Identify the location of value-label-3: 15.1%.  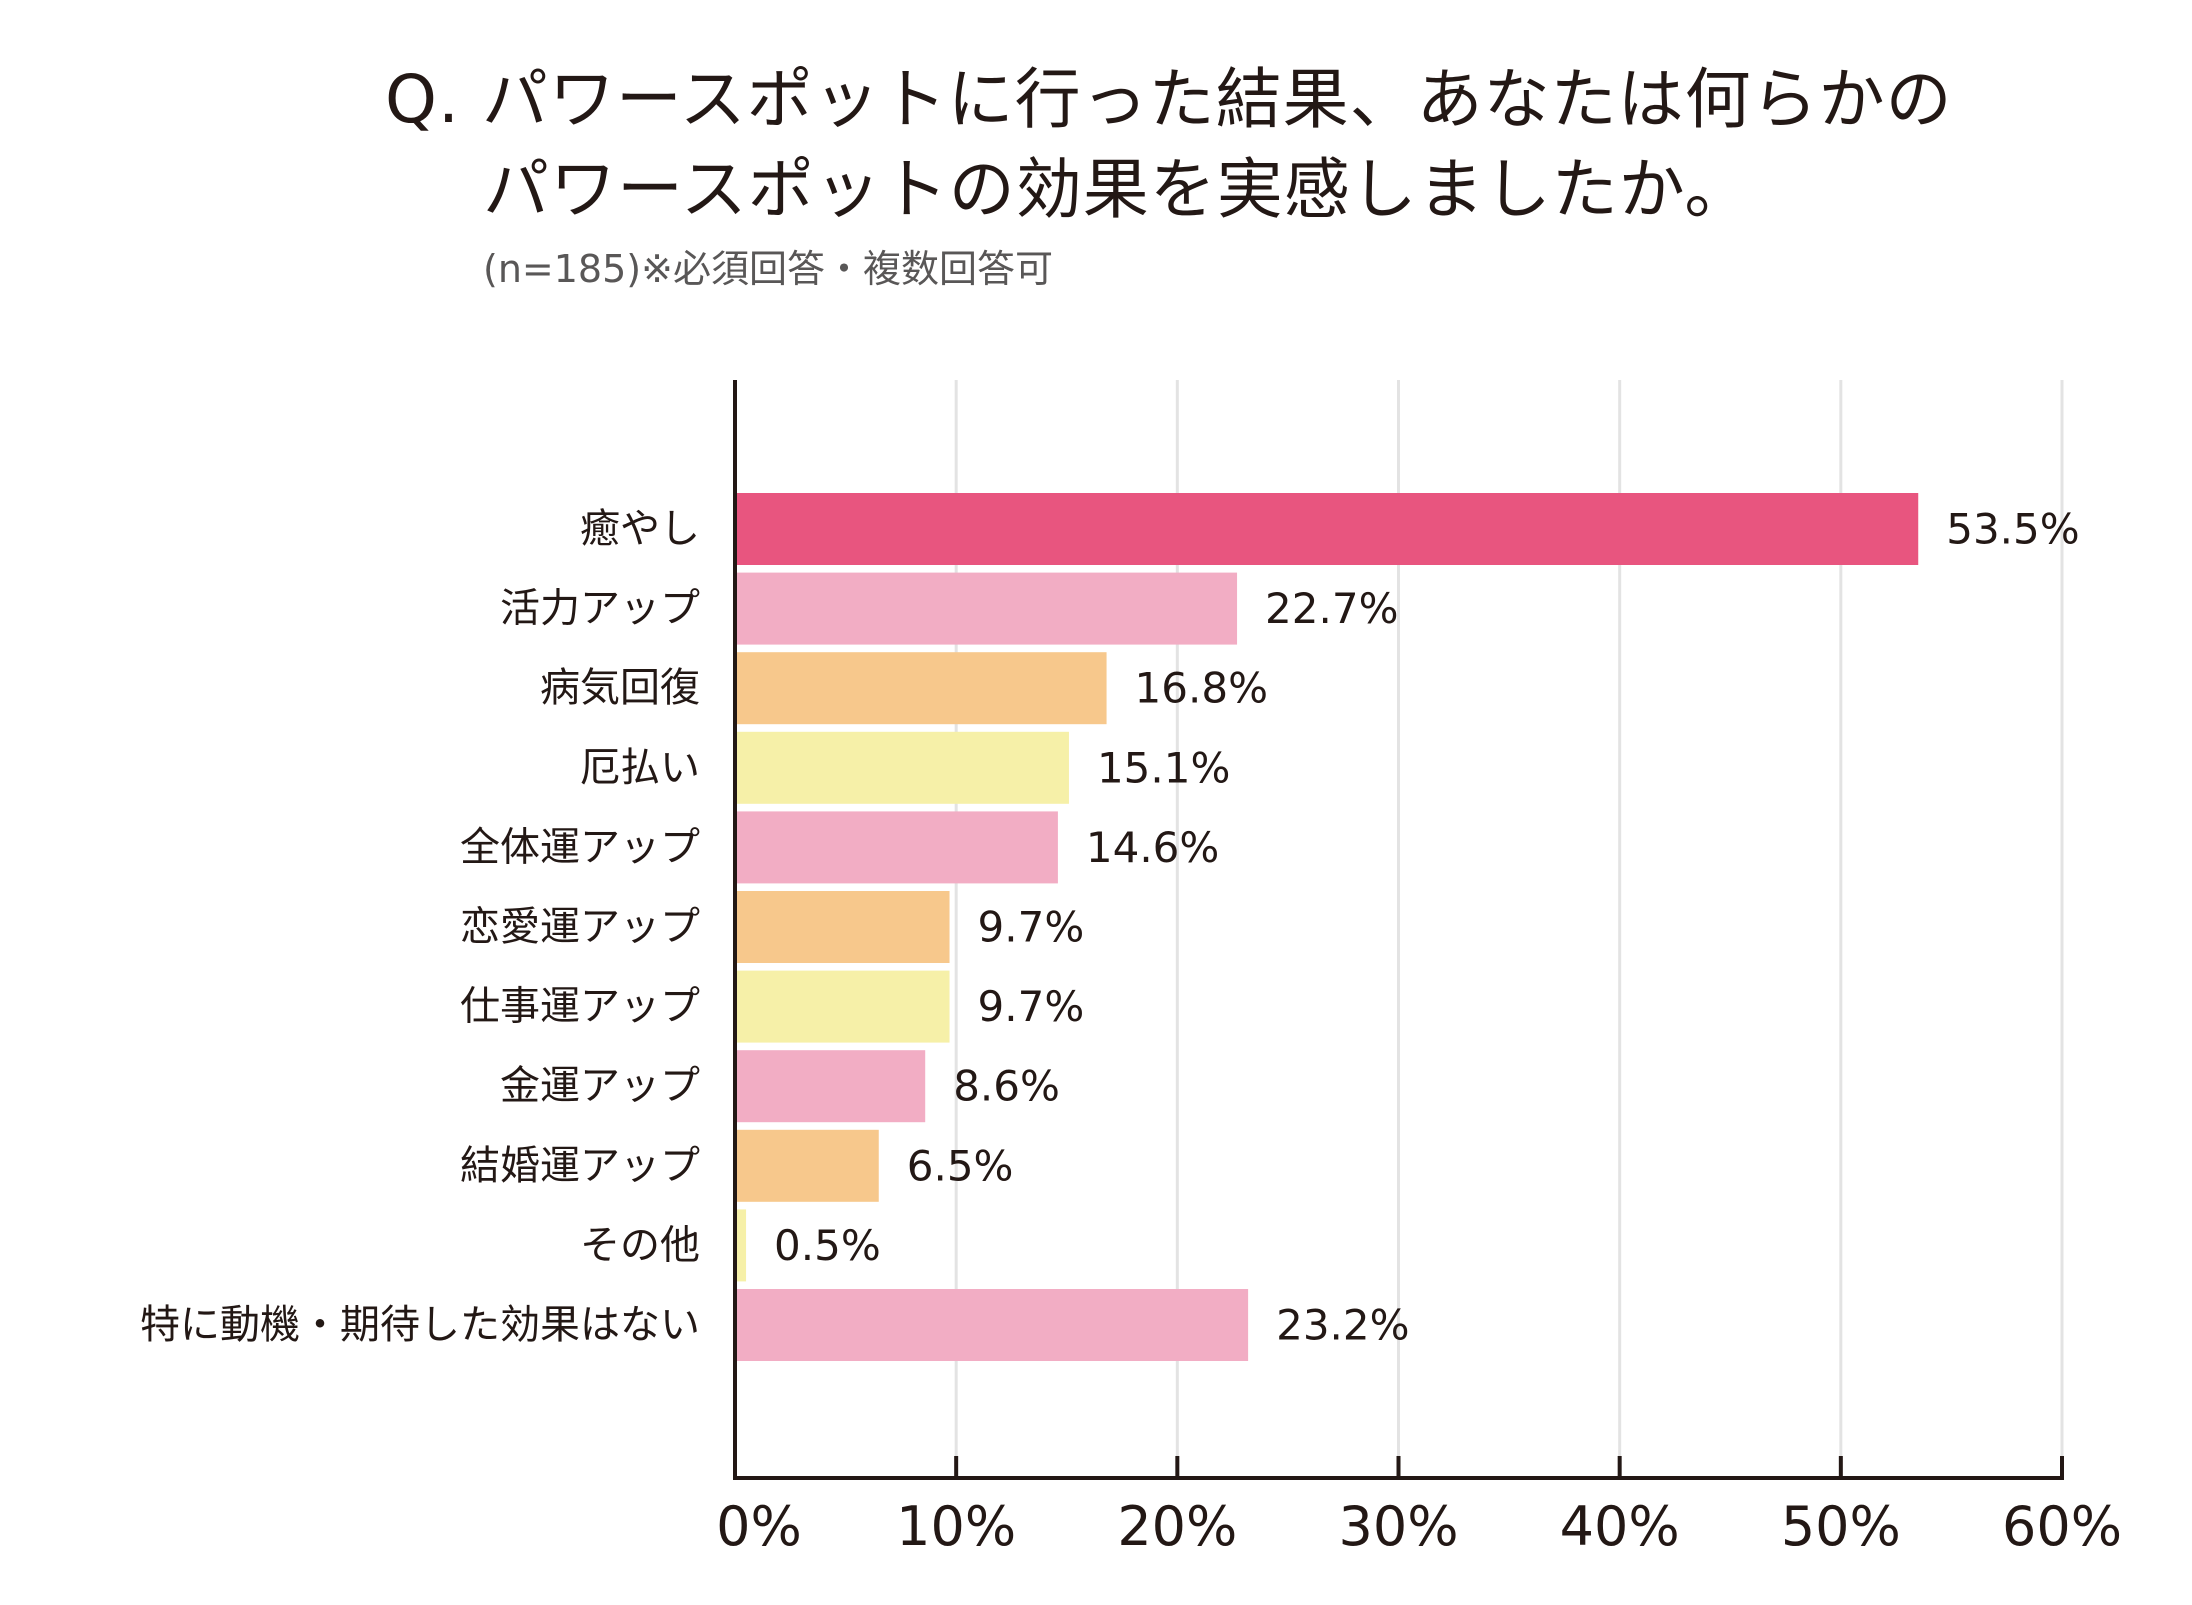
(1163, 767).